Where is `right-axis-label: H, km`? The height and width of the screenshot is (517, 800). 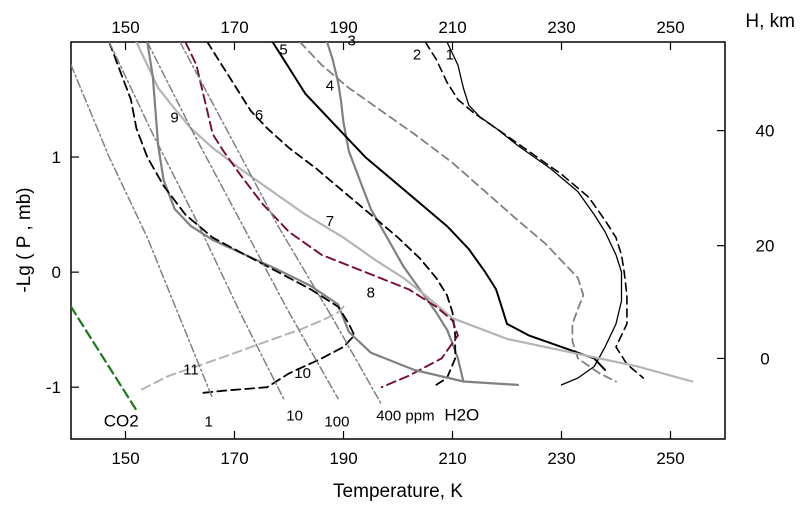 right-axis-label: H, km is located at coordinates (770, 21).